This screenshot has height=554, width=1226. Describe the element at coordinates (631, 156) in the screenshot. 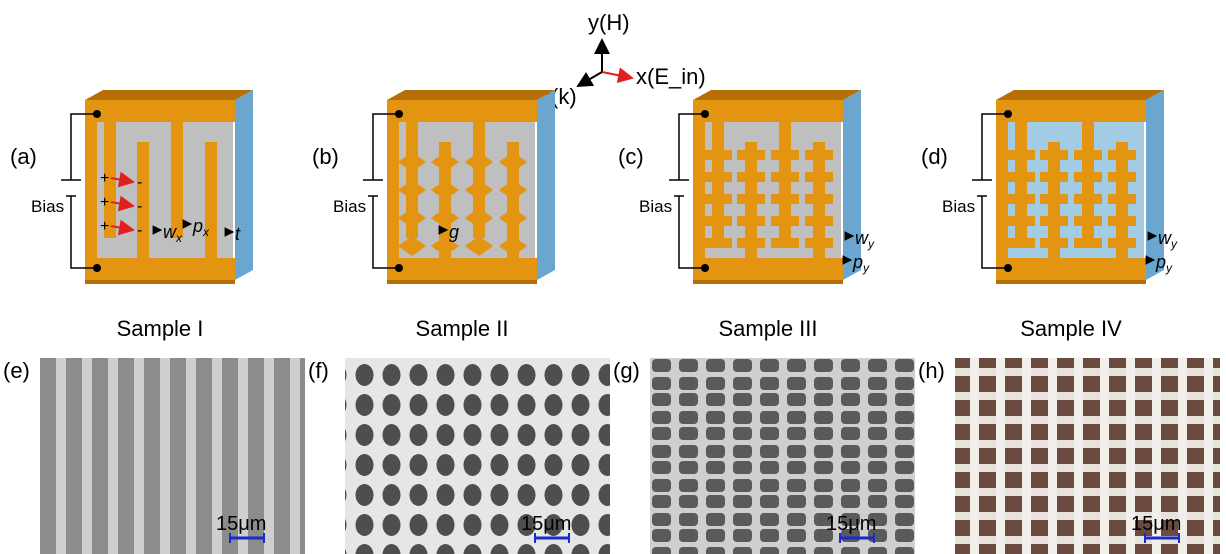

I see `panel-letter: (c)` at that location.